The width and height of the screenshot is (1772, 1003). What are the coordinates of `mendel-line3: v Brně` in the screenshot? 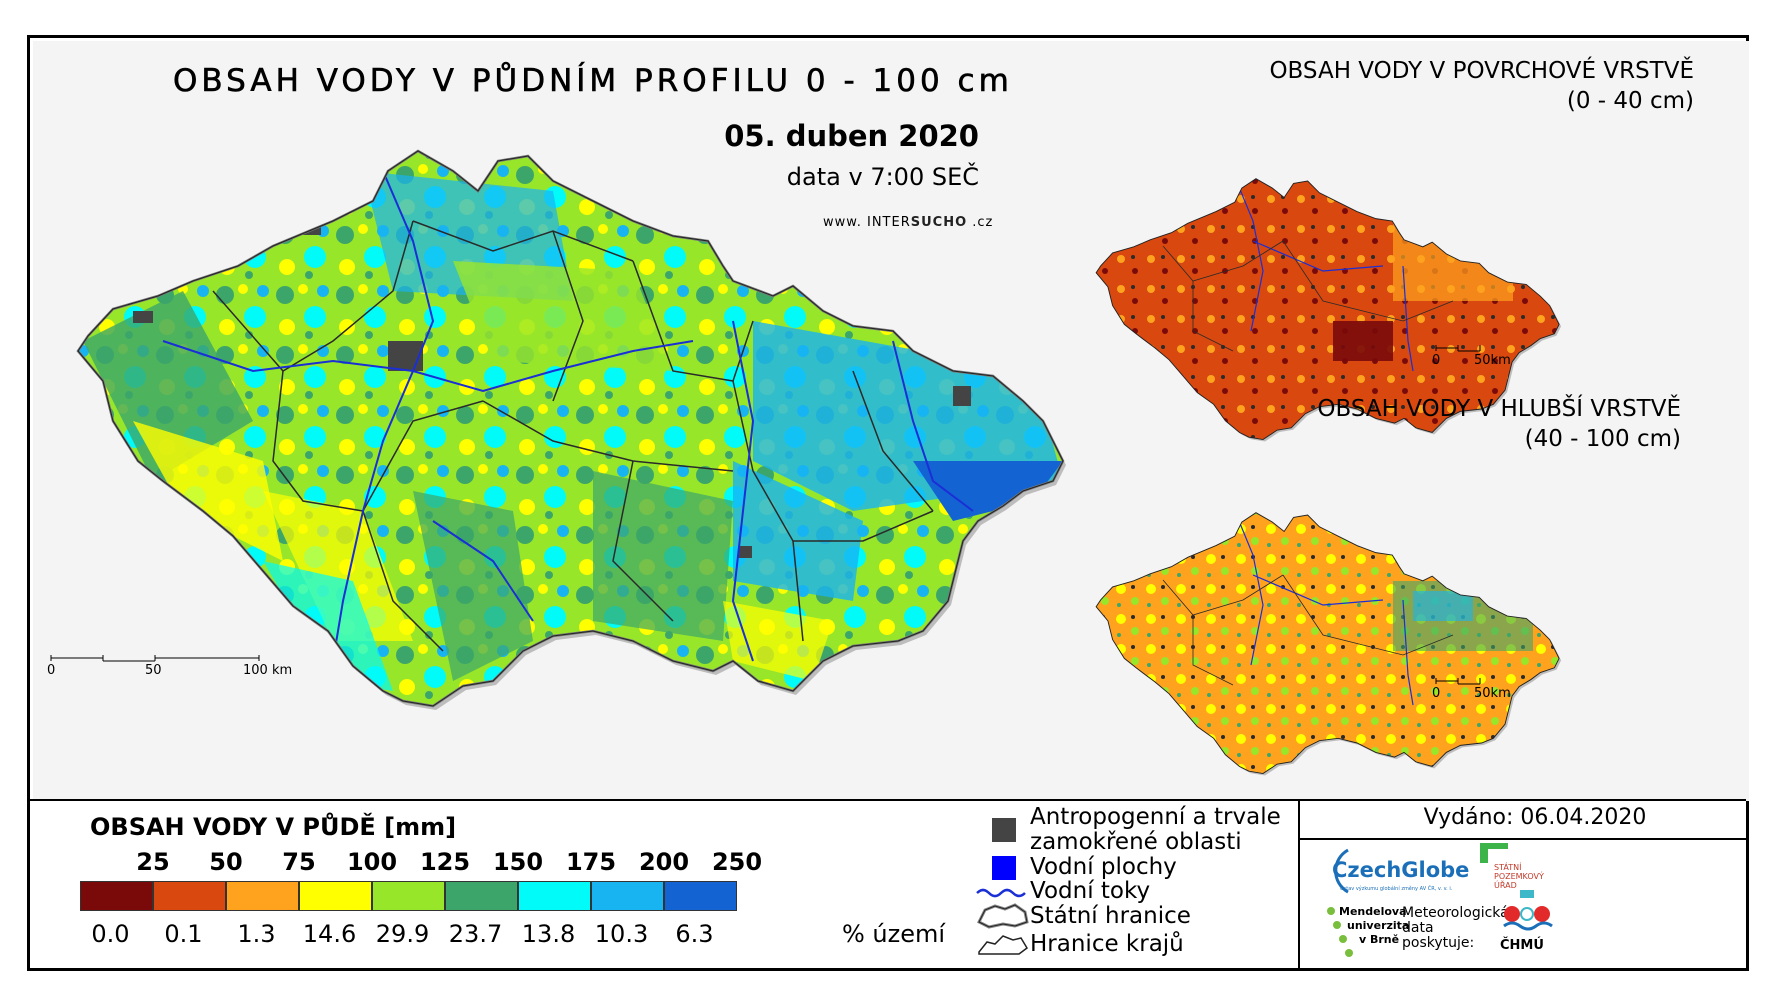 It's located at (1379, 939).